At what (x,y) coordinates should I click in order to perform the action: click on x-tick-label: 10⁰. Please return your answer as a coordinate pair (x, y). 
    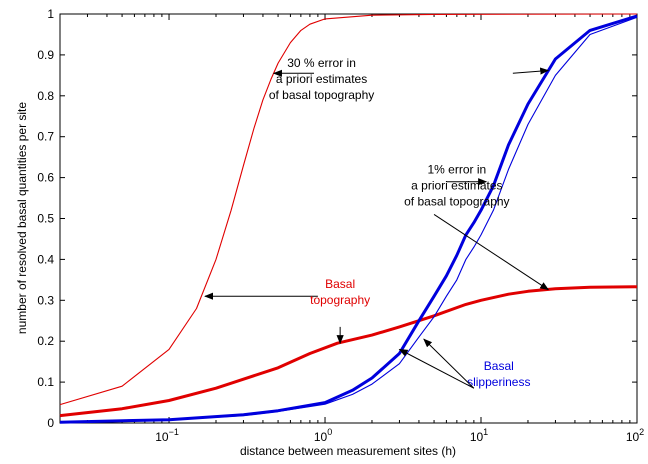
    Looking at the image, I should click on (323, 435).